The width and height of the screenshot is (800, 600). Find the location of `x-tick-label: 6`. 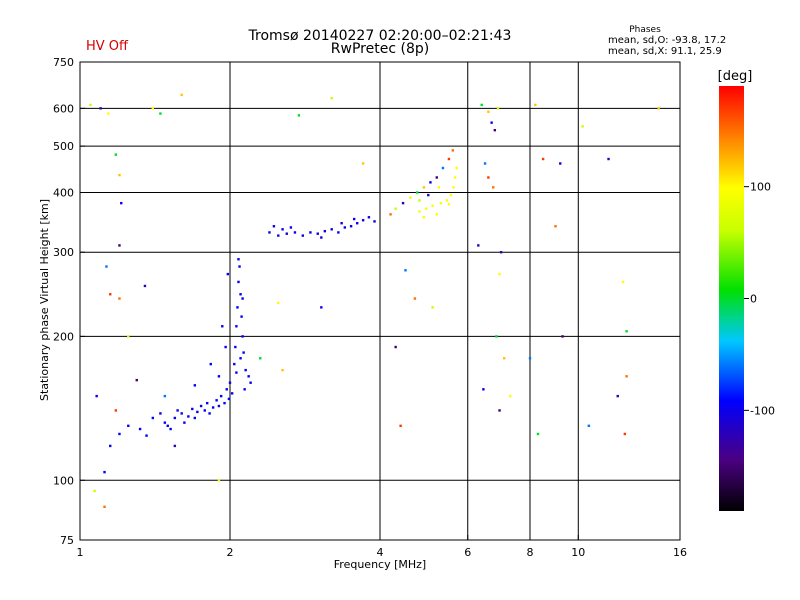

x-tick-label: 6 is located at coordinates (467, 552).